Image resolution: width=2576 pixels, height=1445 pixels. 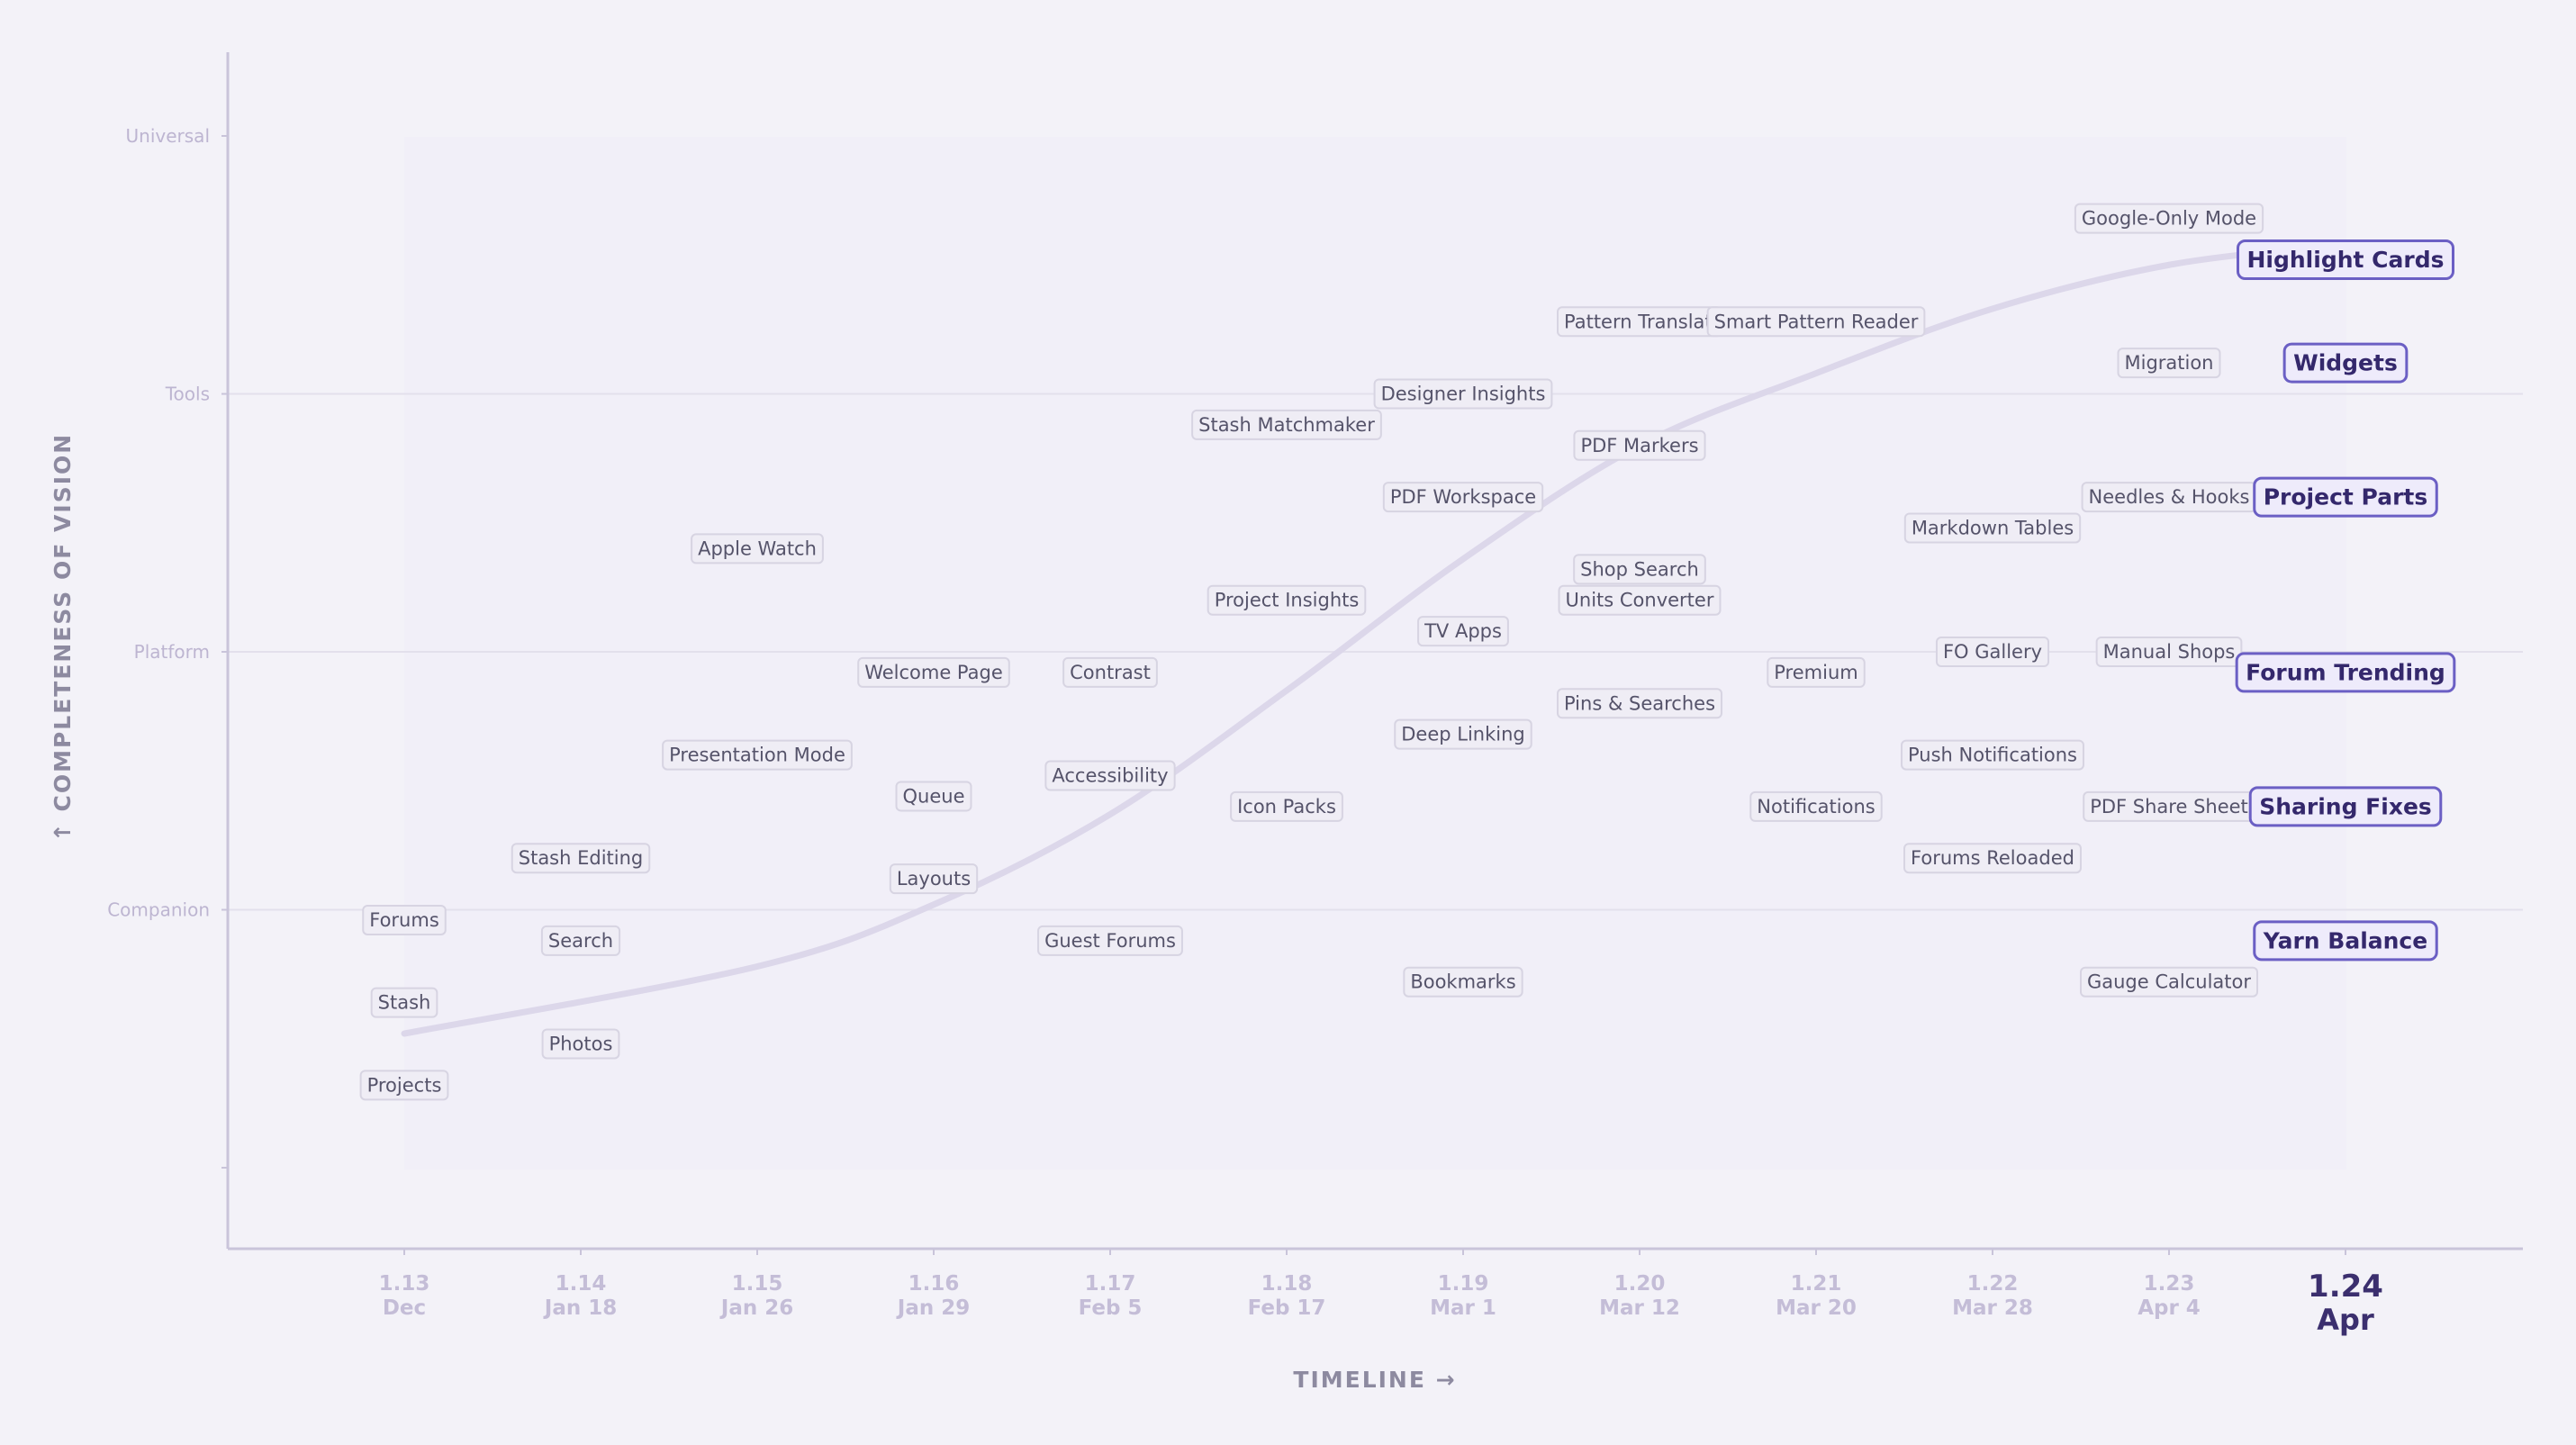 I want to click on feature-label: Designer Insights, so click(x=1463, y=394).